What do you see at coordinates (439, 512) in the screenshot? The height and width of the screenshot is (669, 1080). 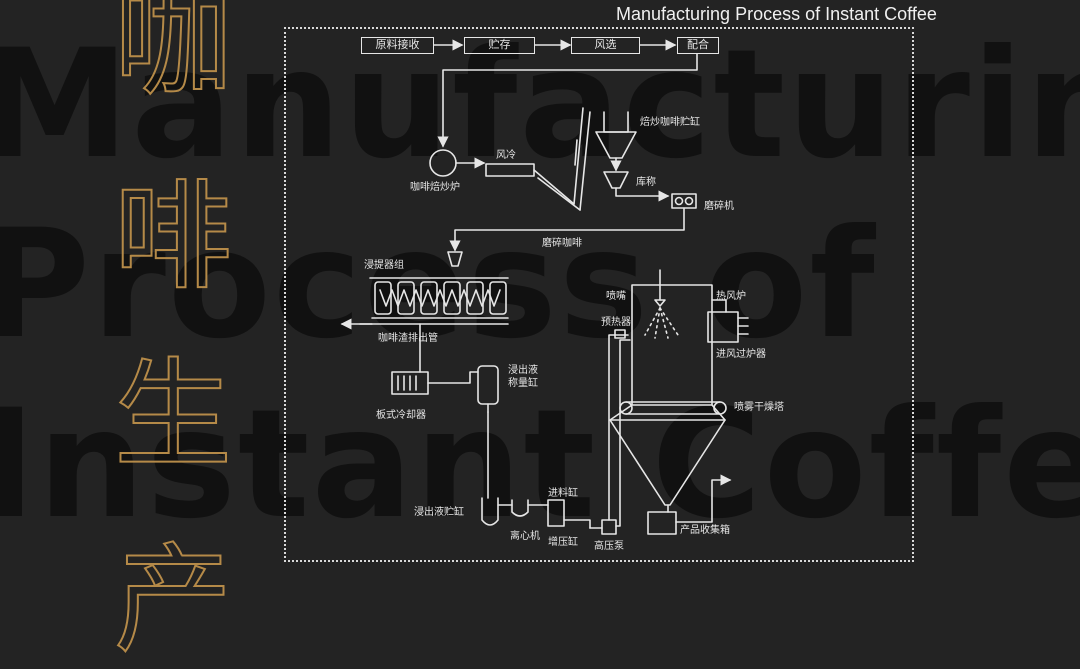 I see `label-extract-storage: 浸出液贮缸` at bounding box center [439, 512].